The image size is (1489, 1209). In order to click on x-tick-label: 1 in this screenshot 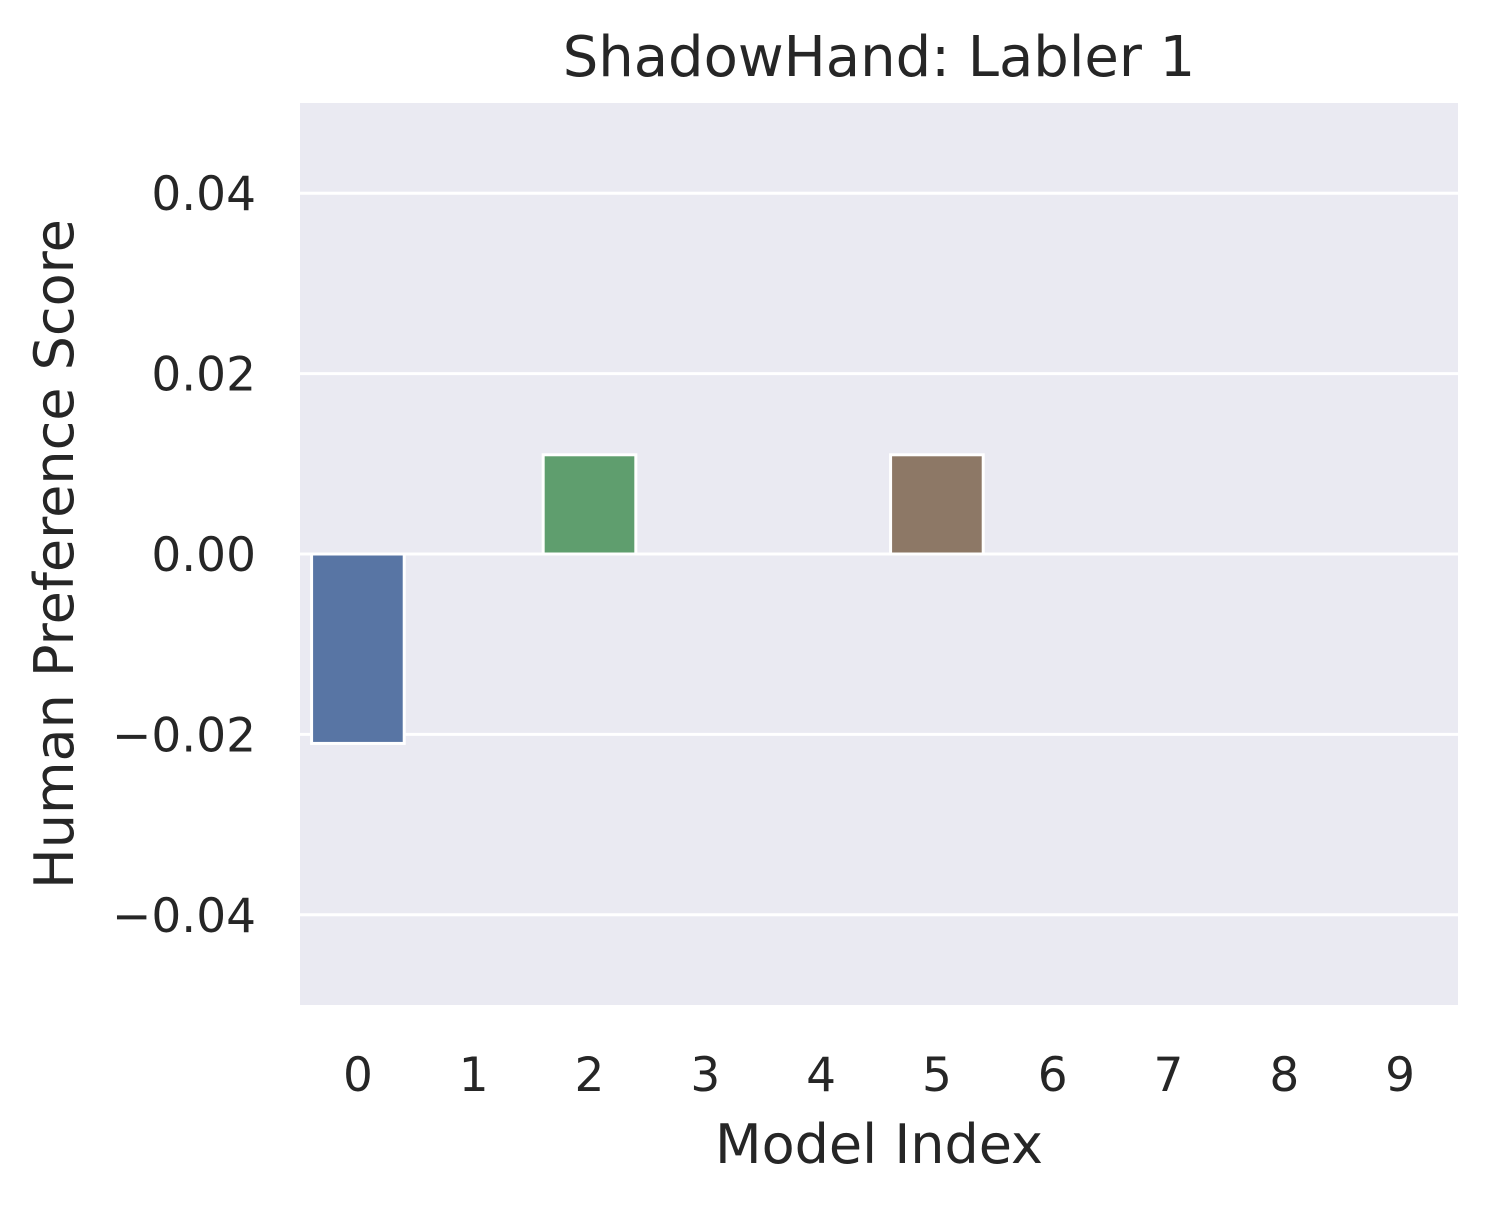, I will do `click(474, 1075)`.